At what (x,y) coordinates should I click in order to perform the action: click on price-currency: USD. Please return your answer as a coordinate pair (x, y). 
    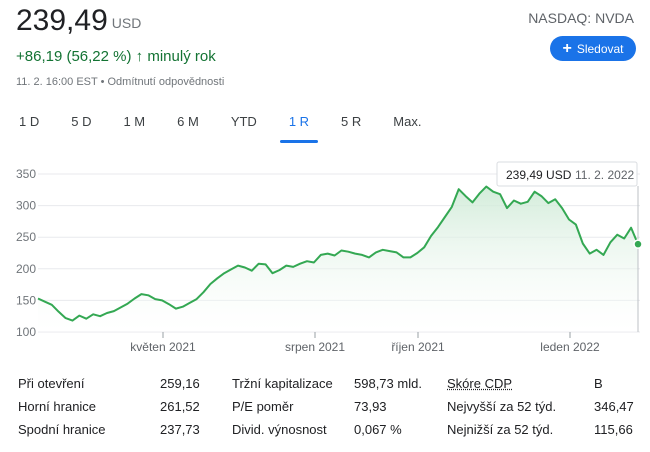
    Looking at the image, I should click on (126, 23).